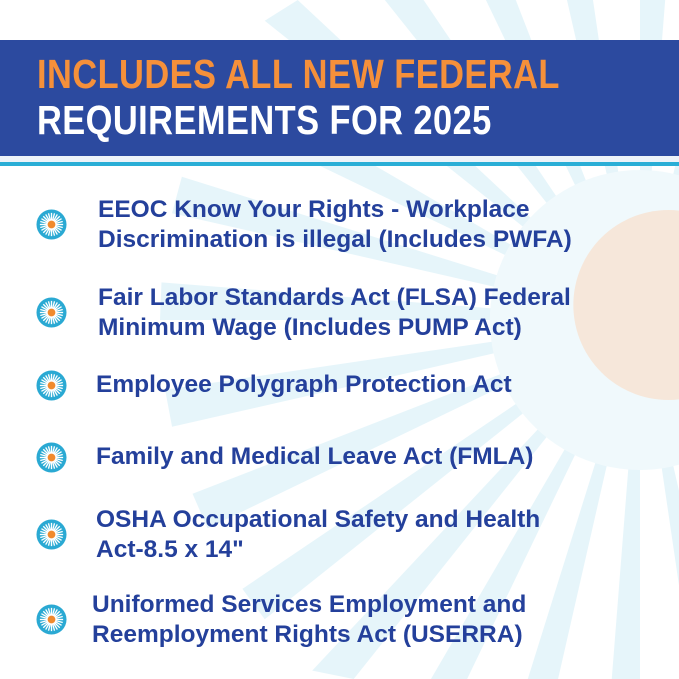 The height and width of the screenshot is (679, 679). Describe the element at coordinates (339, 164) in the screenshot. I see `divider-rule` at that location.